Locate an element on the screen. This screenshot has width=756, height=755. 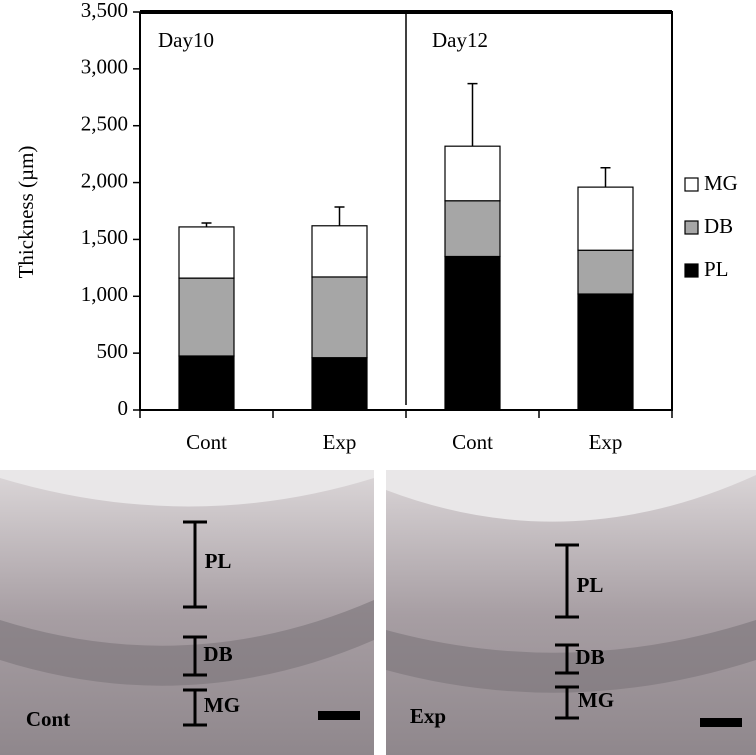
group-label: Day12 is located at coordinates (460, 40).